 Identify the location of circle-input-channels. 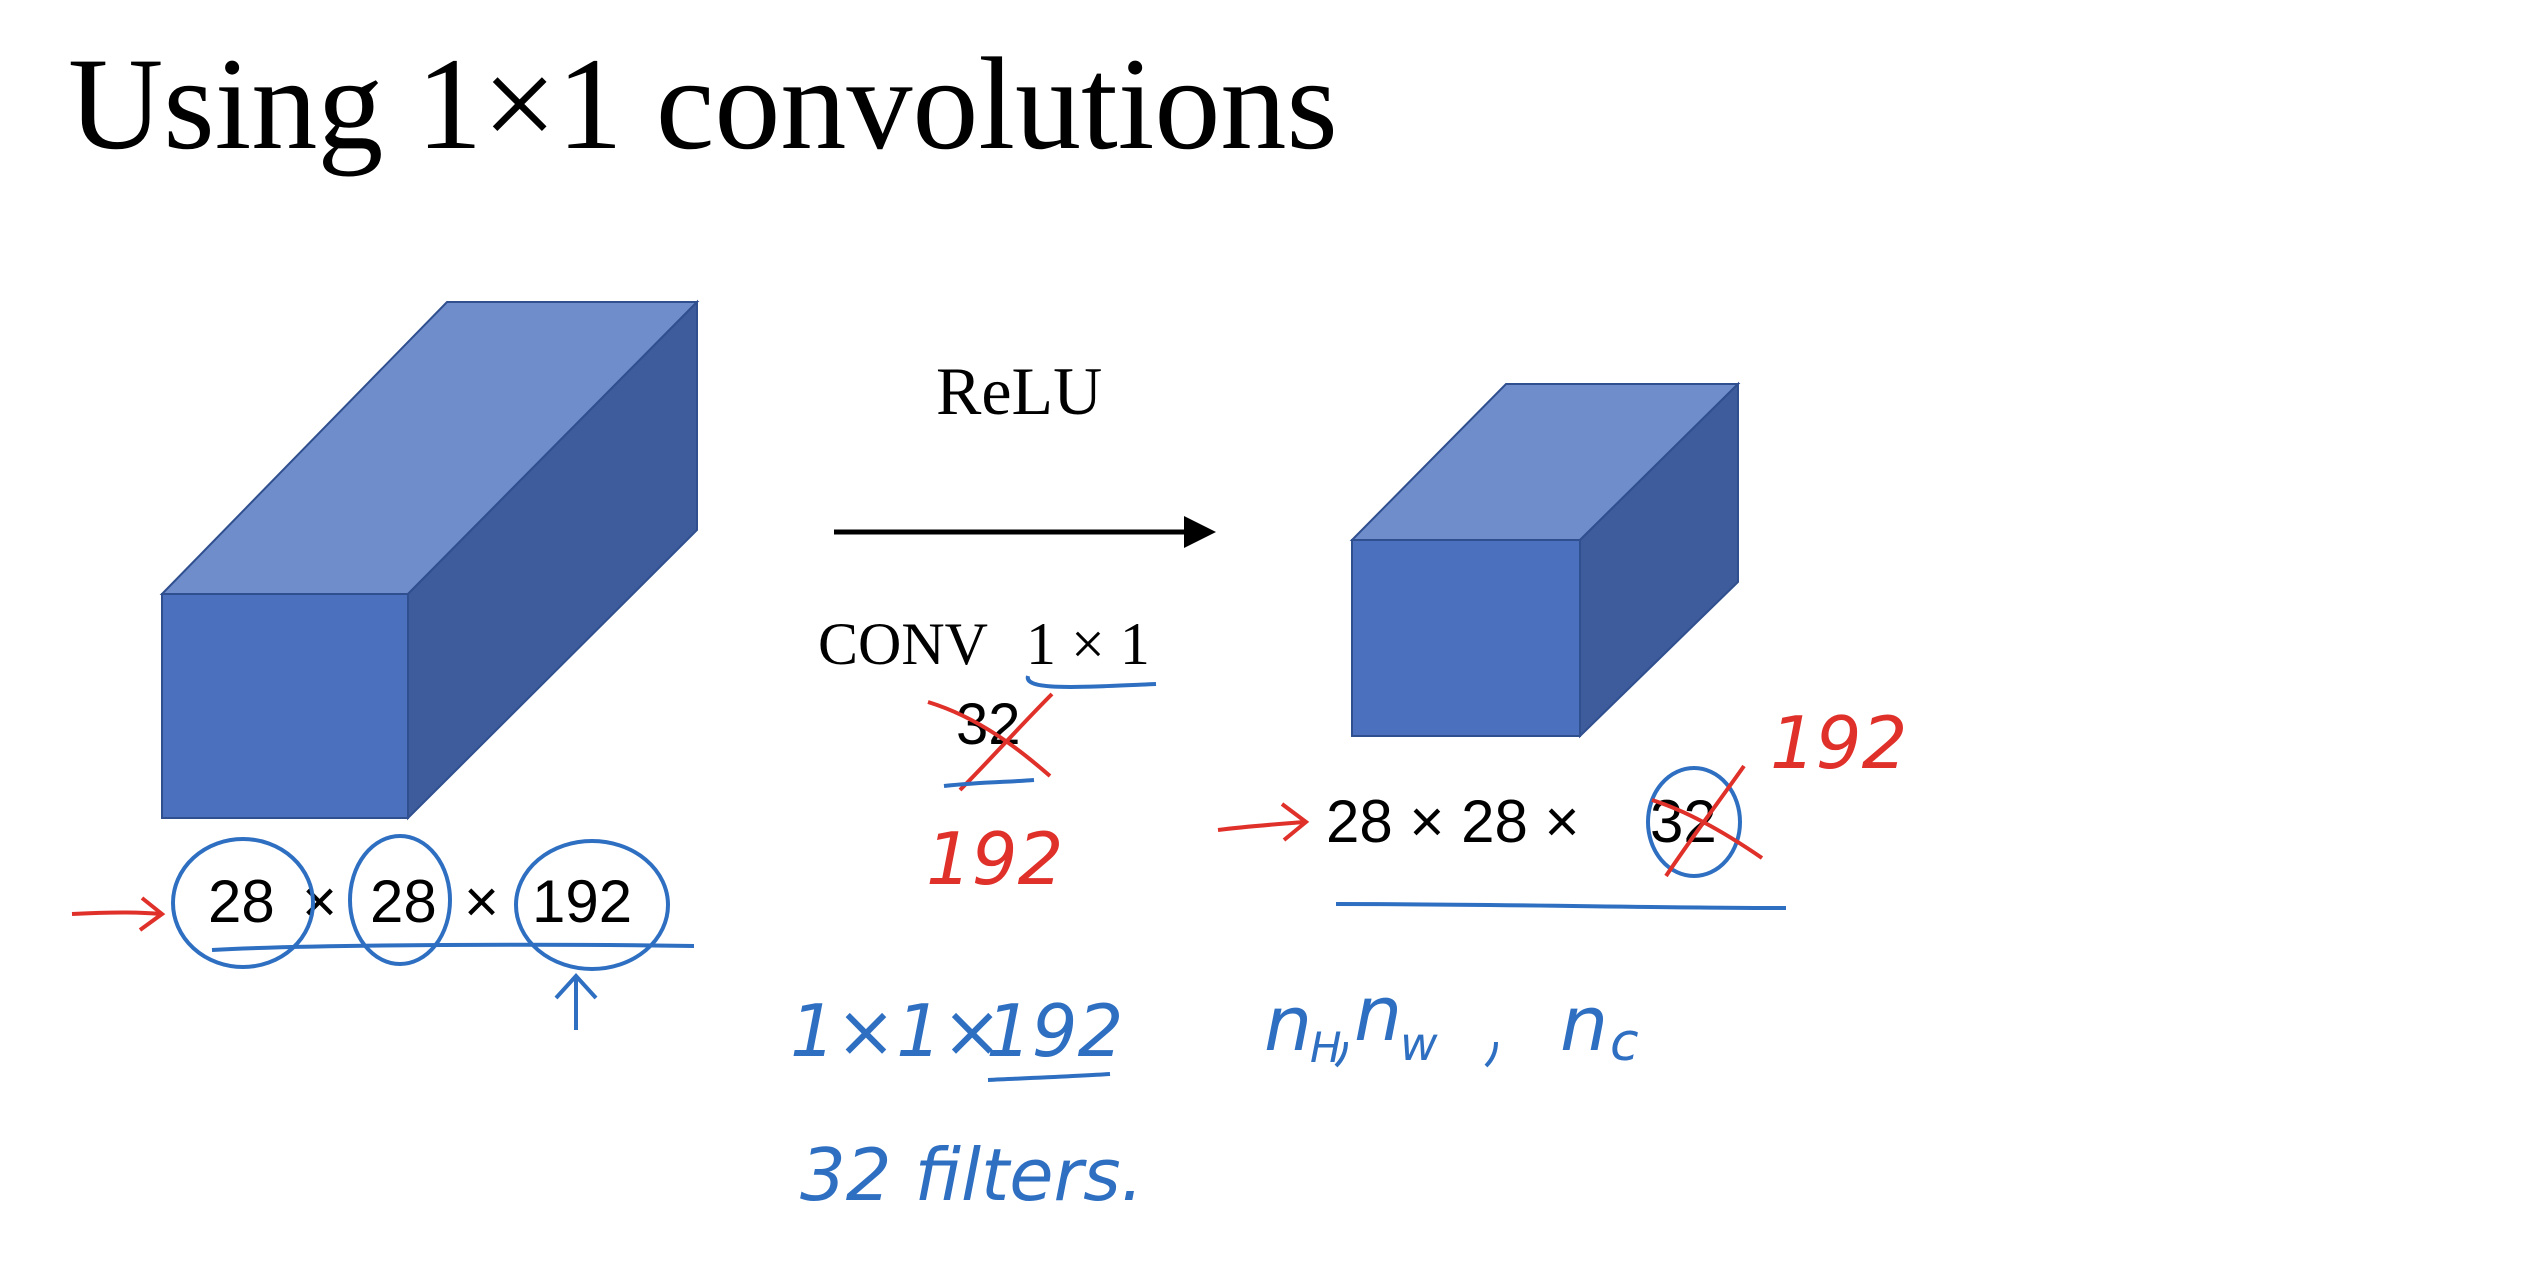
(592, 905).